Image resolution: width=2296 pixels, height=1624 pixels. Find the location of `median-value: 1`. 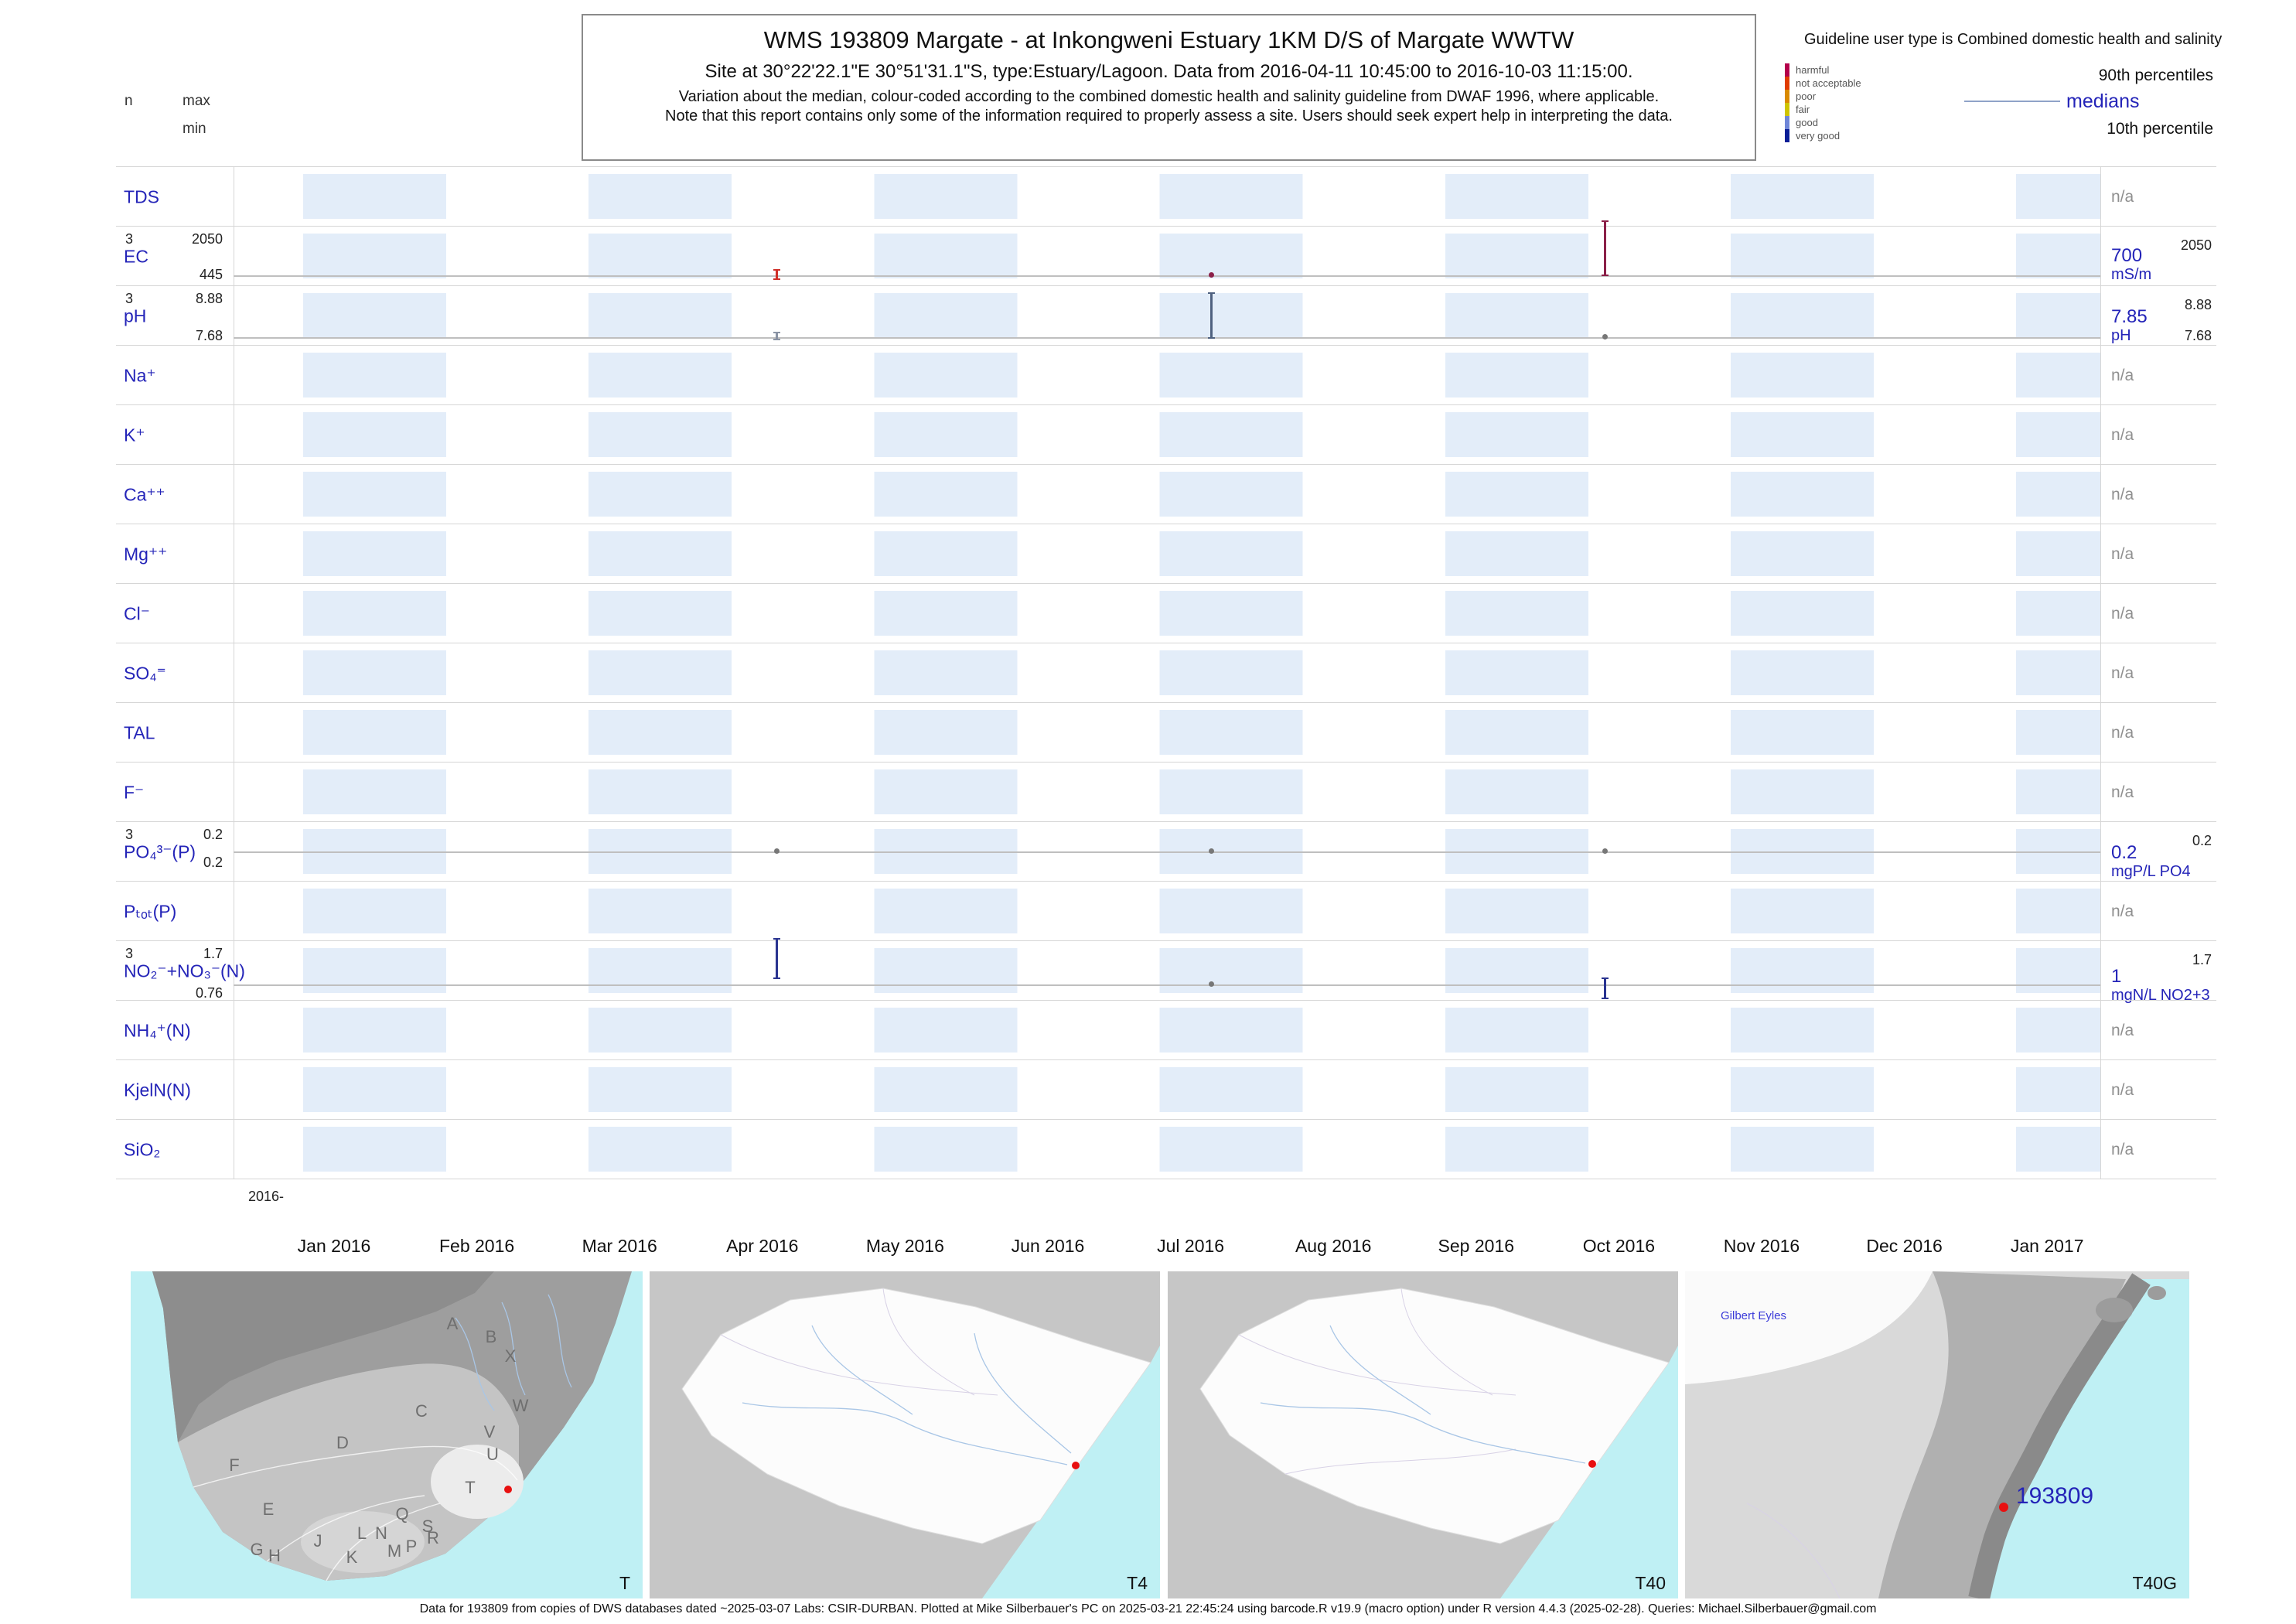

median-value: 1 is located at coordinates (2116, 976).